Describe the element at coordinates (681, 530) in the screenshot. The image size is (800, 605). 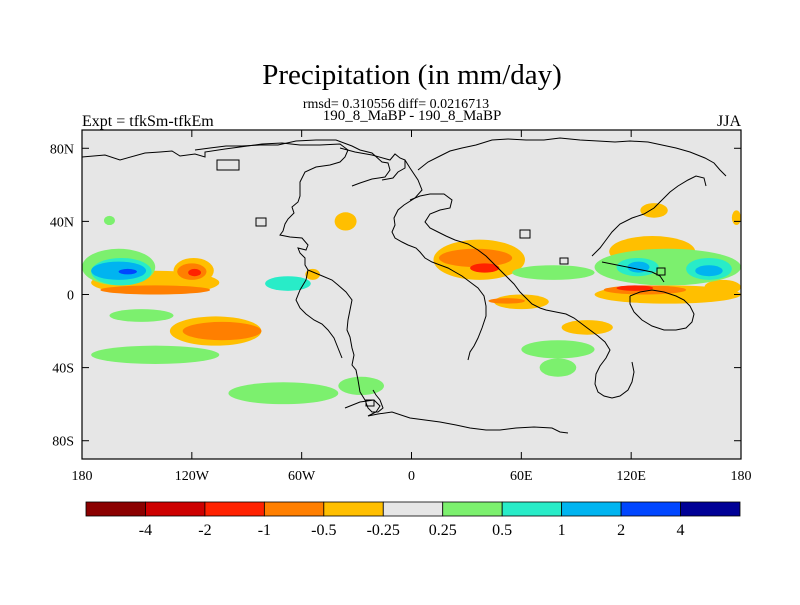
I see `legend-label-9: 4` at that location.